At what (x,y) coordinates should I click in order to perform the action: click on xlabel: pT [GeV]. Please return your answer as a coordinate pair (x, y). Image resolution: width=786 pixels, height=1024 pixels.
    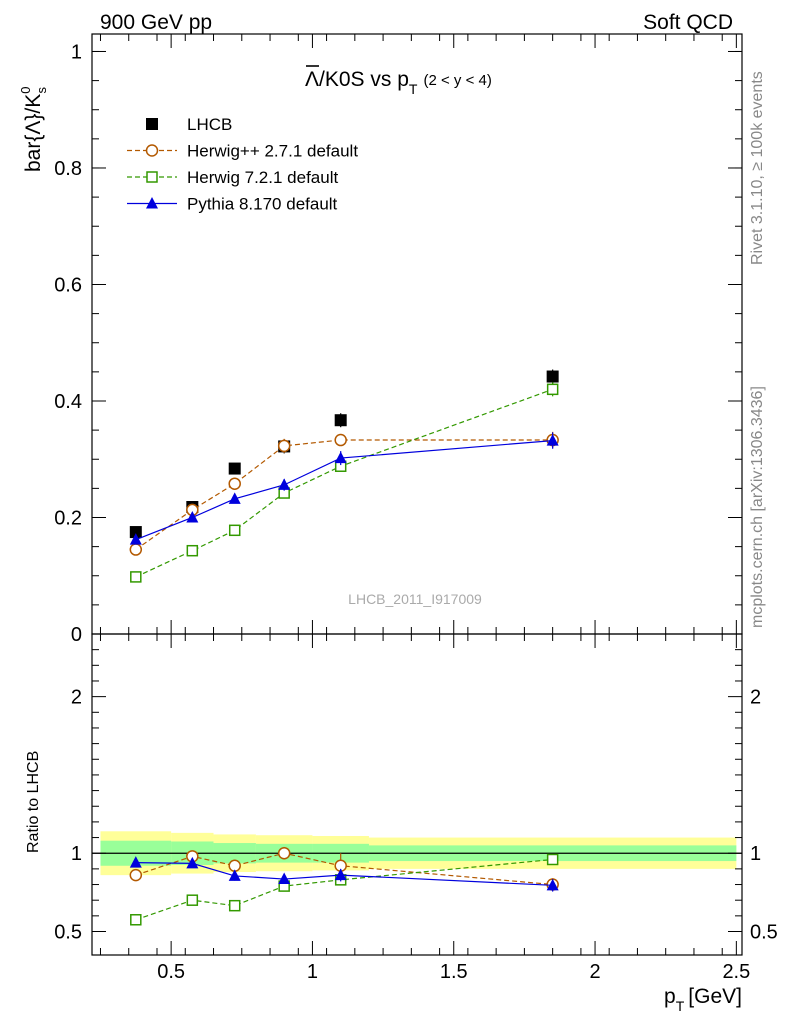
    Looking at the image, I should click on (703, 999).